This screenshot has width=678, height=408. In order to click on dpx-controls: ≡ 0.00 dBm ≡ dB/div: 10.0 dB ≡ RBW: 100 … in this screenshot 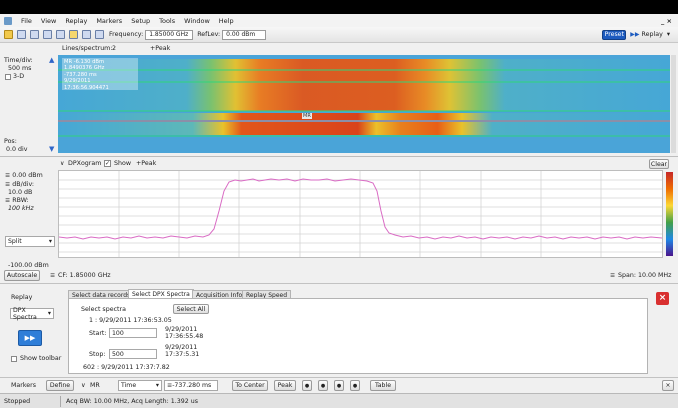, I will do `click(30, 222)`.